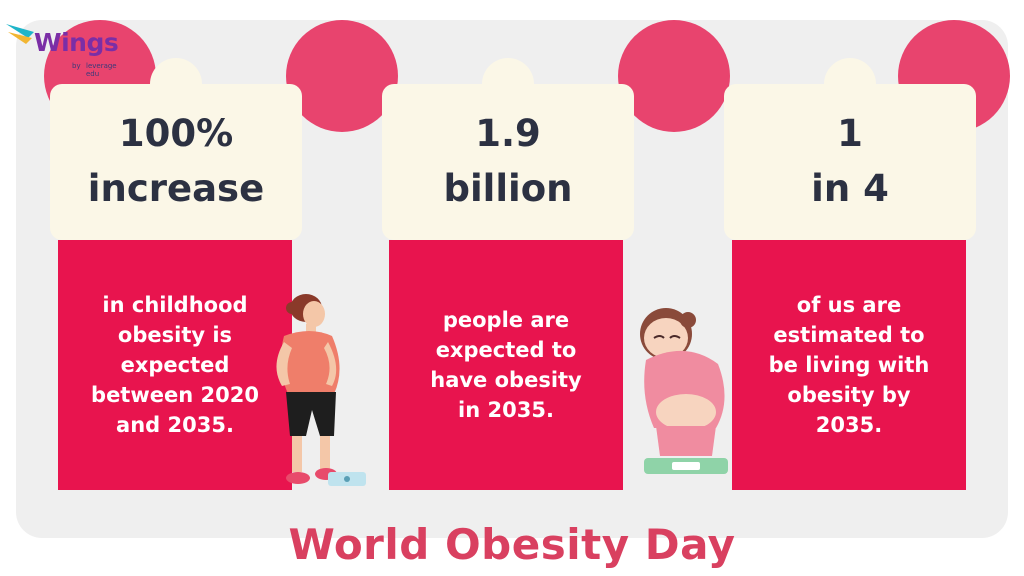 The width and height of the screenshot is (1024, 576). I want to click on woman-on-scale-illustration, so click(684, 391).